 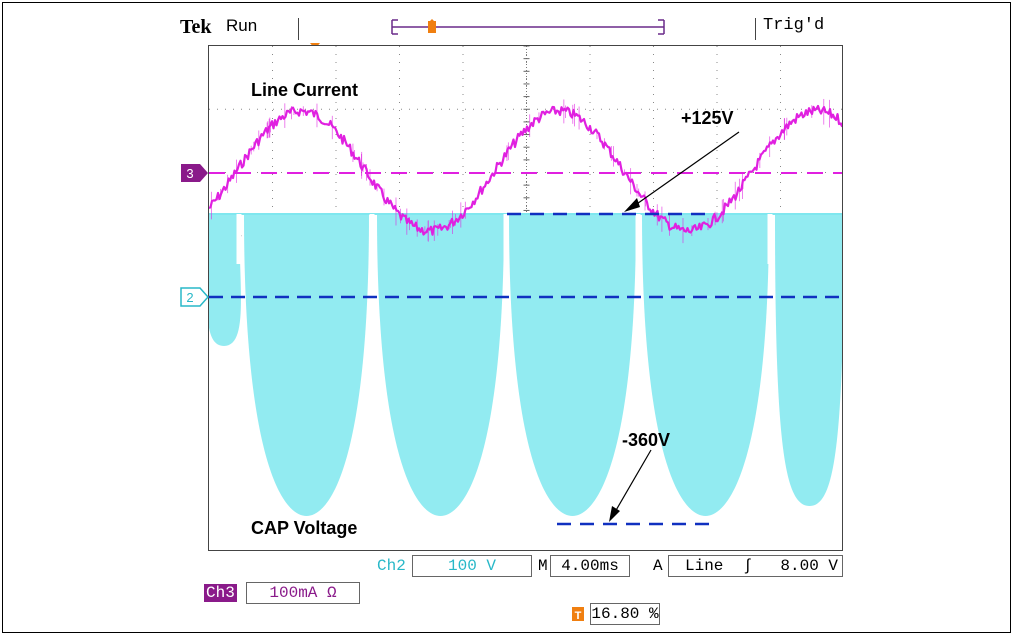 I want to click on ch3-marker-label: 3, so click(x=189, y=173).